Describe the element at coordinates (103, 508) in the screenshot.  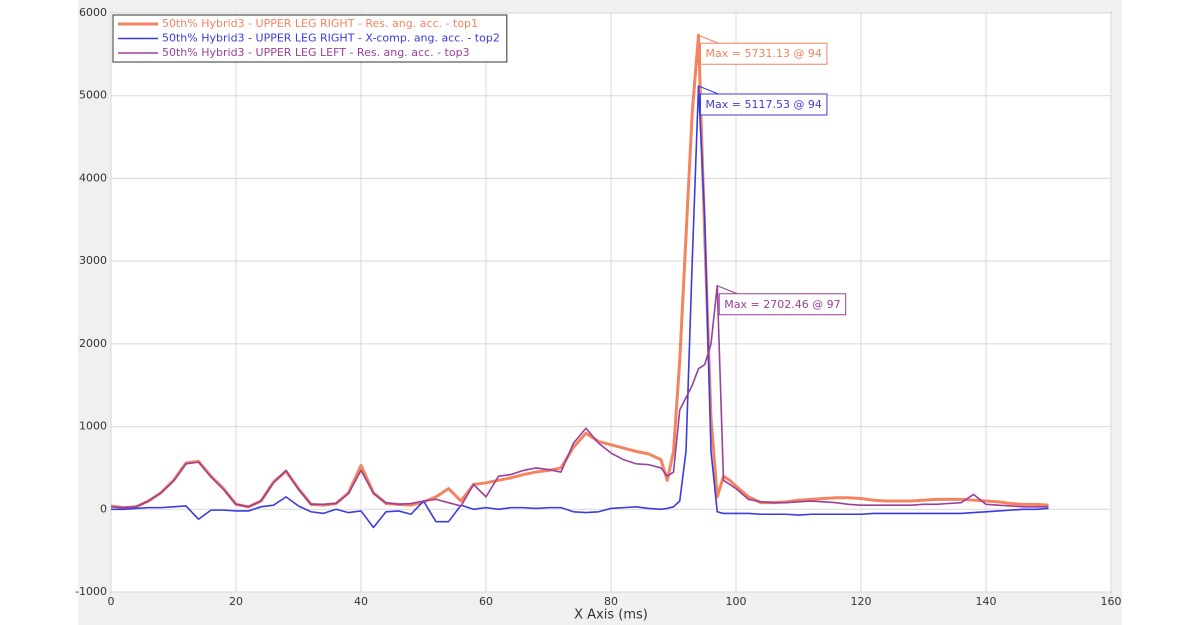
I see `y-tick-label: 0` at that location.